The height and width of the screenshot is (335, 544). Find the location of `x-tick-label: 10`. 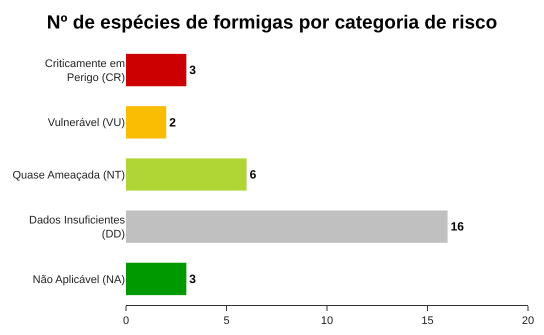

x-tick-label: 10 is located at coordinates (327, 321).